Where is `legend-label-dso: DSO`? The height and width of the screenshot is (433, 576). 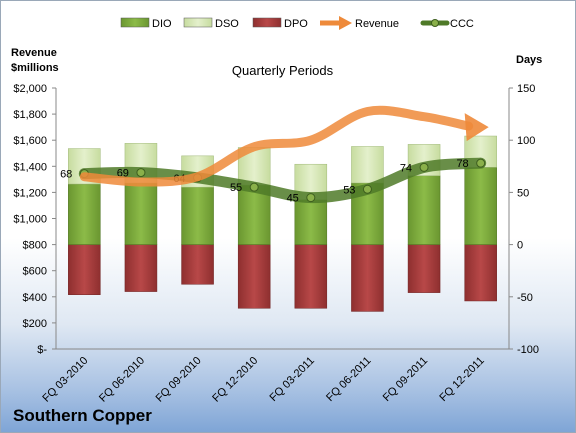 legend-label-dso: DSO is located at coordinates (227, 24).